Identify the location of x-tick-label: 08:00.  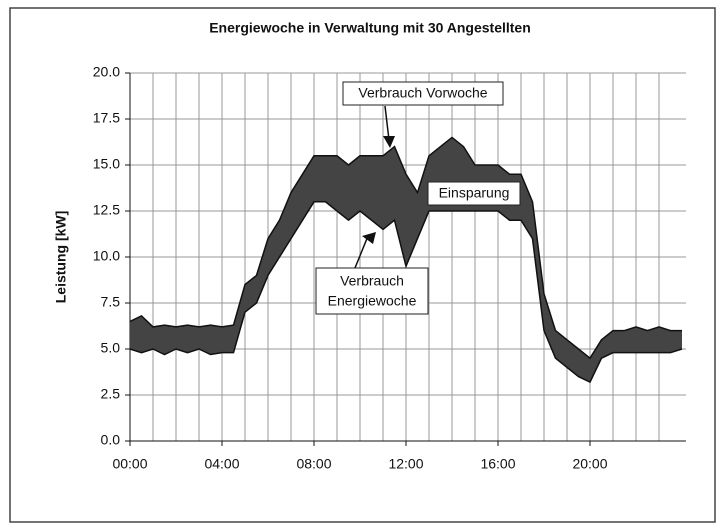
(313, 464).